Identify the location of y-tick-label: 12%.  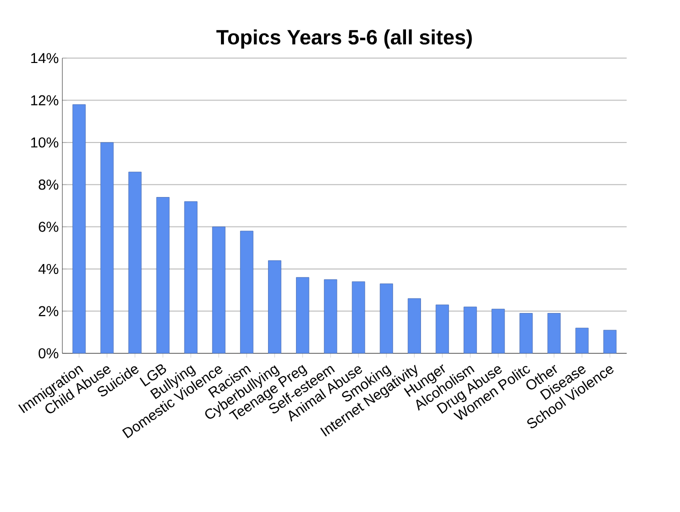
(44, 100).